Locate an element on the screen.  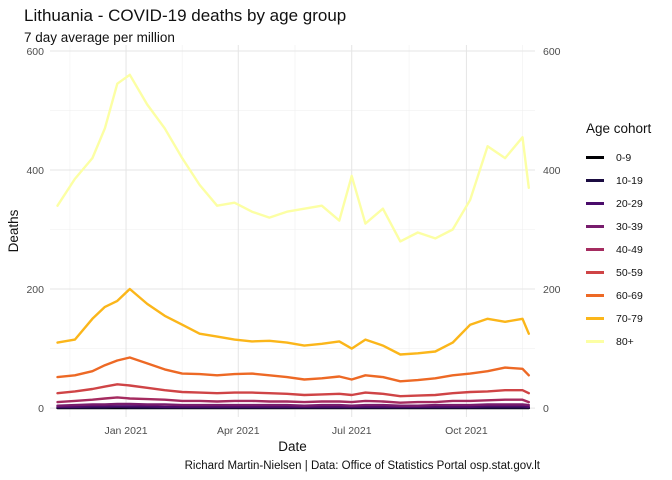
x-axis-title: Date is located at coordinates (292, 446).